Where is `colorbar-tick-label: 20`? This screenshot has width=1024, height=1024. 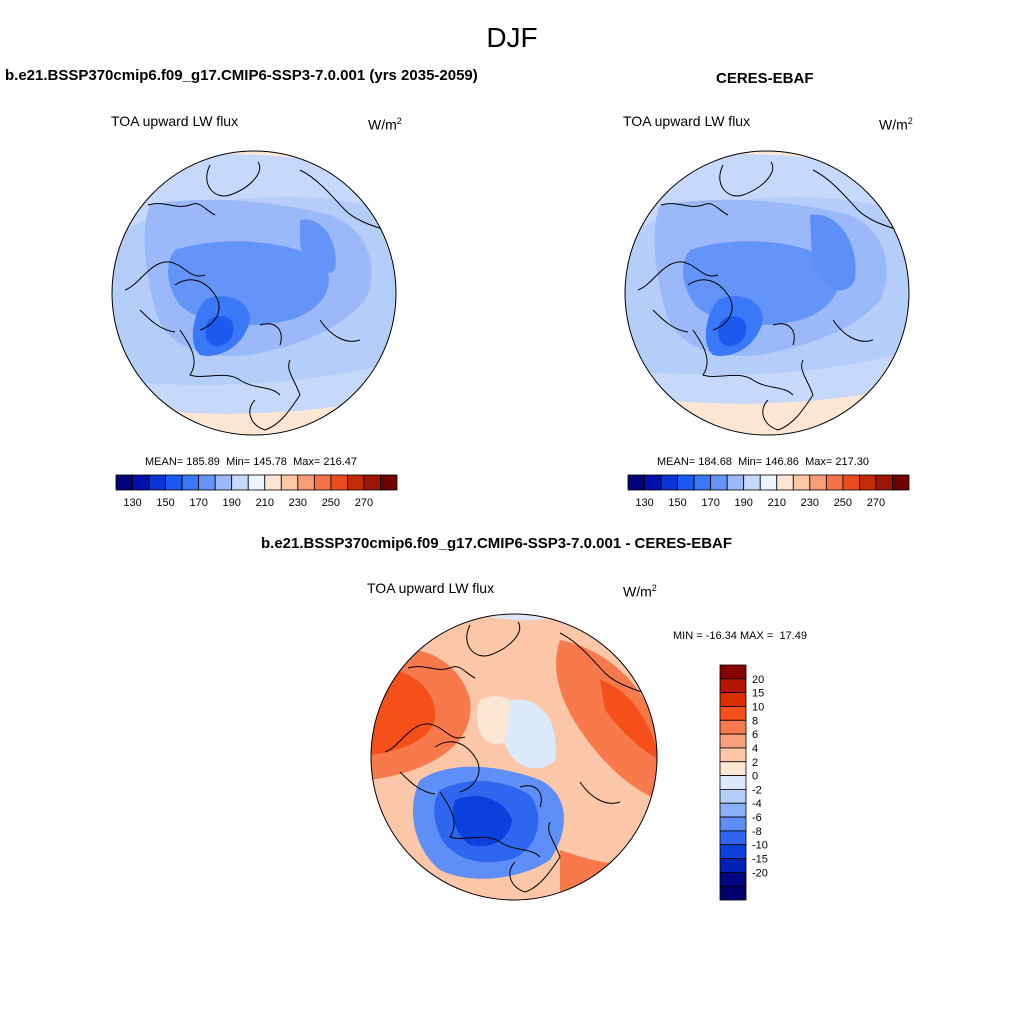 colorbar-tick-label: 20 is located at coordinates (758, 680).